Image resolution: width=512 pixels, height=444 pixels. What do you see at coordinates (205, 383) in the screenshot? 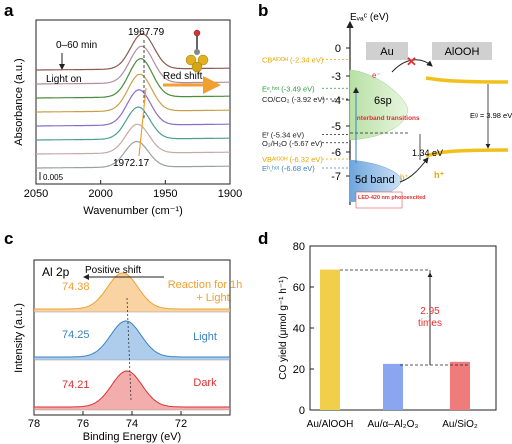
I see `xps-series-name-2: Dark` at bounding box center [205, 383].